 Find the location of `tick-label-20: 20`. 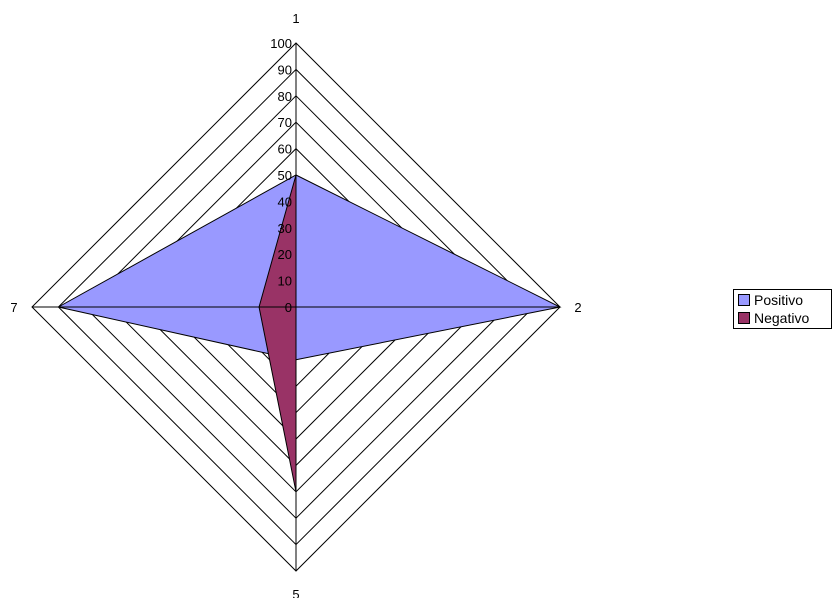

tick-label-20: 20 is located at coordinates (285, 254).